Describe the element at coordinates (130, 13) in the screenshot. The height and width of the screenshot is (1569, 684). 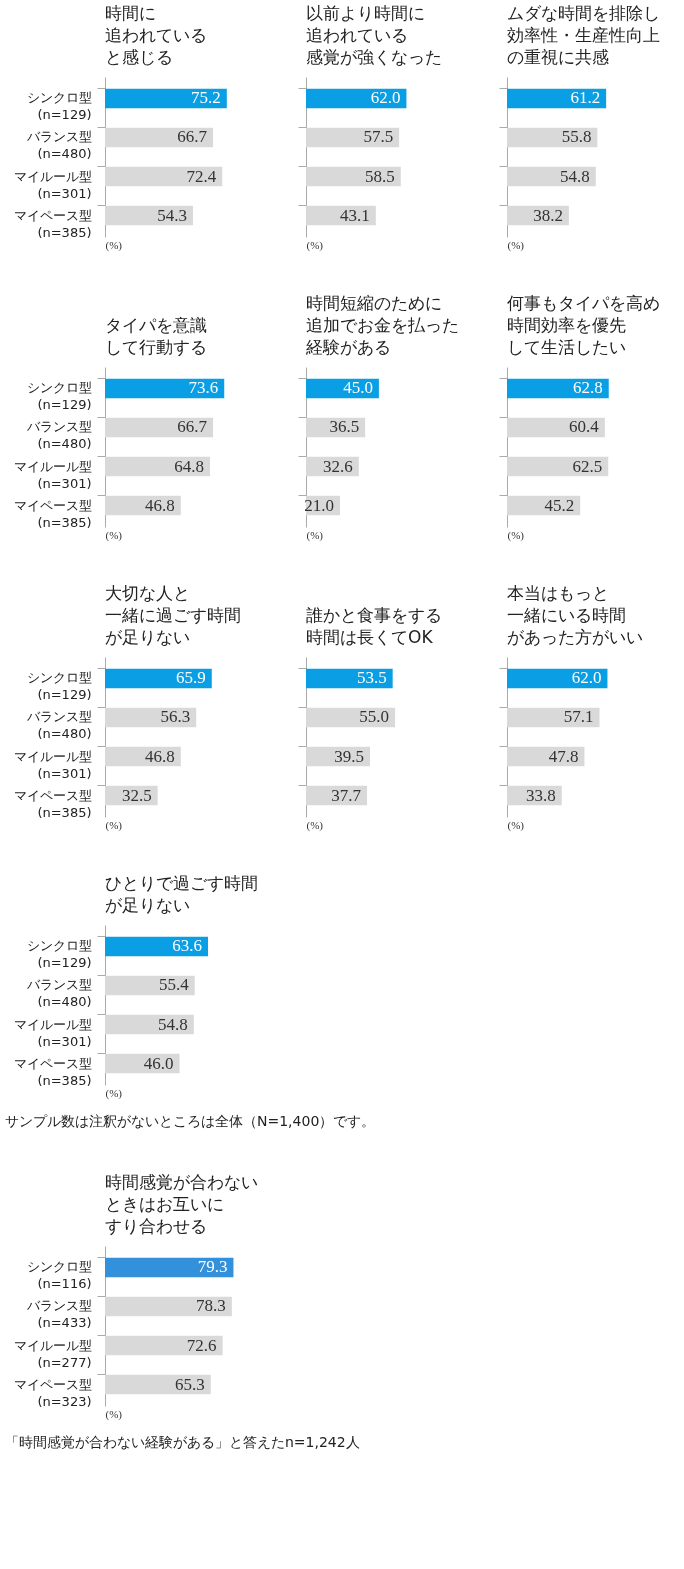
I see `text: 時間に` at that location.